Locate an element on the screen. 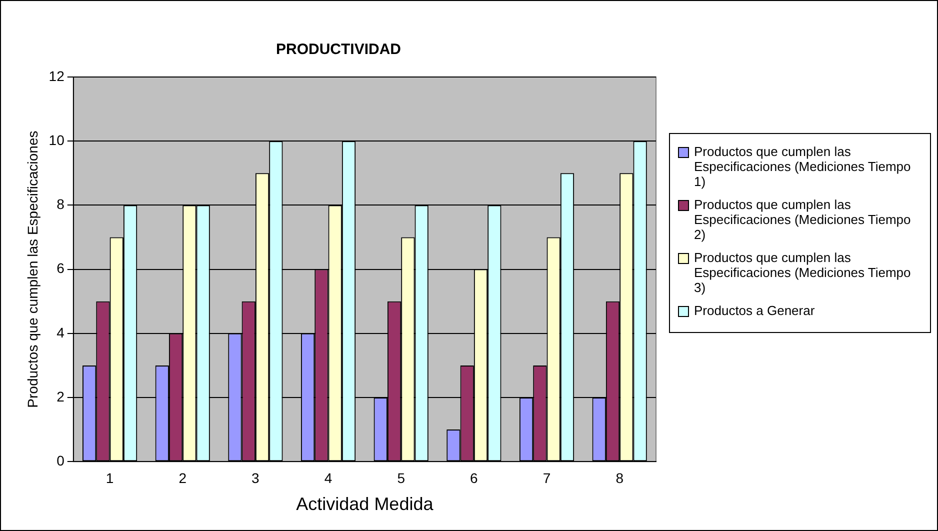  x-tick-label: 2 is located at coordinates (182, 478).